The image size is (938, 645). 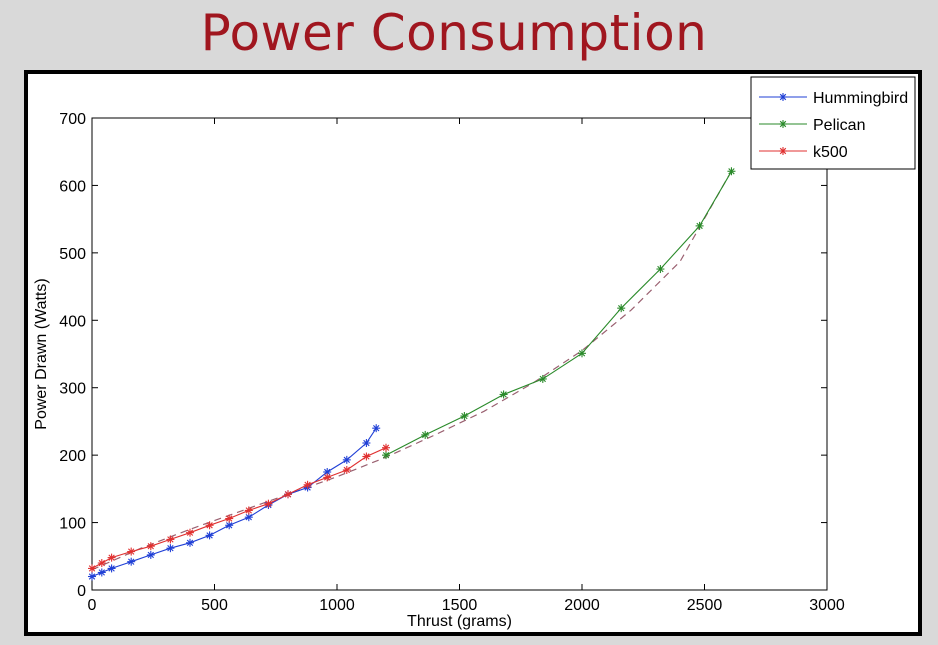 What do you see at coordinates (827, 605) in the screenshot?
I see `x-tick-label: 3000` at bounding box center [827, 605].